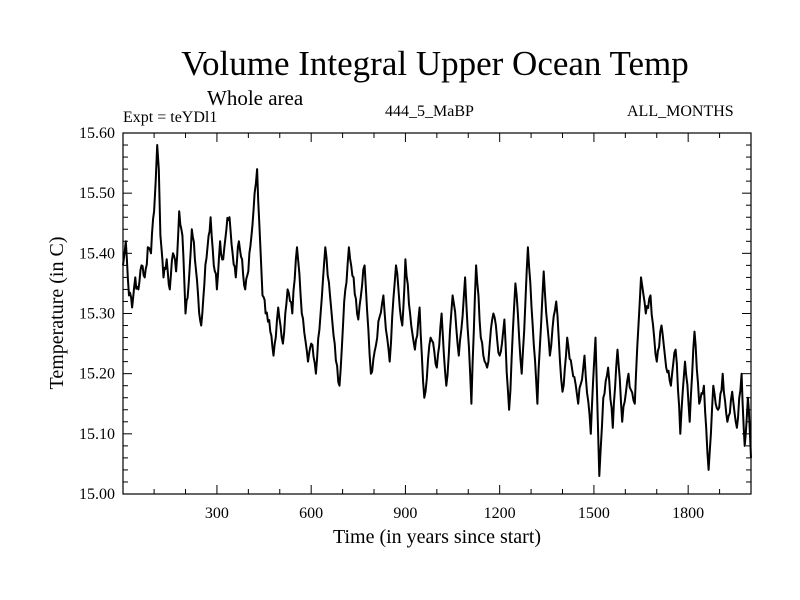 The image size is (800, 600). I want to click on y-tick-label: 15.60, so click(97, 133).